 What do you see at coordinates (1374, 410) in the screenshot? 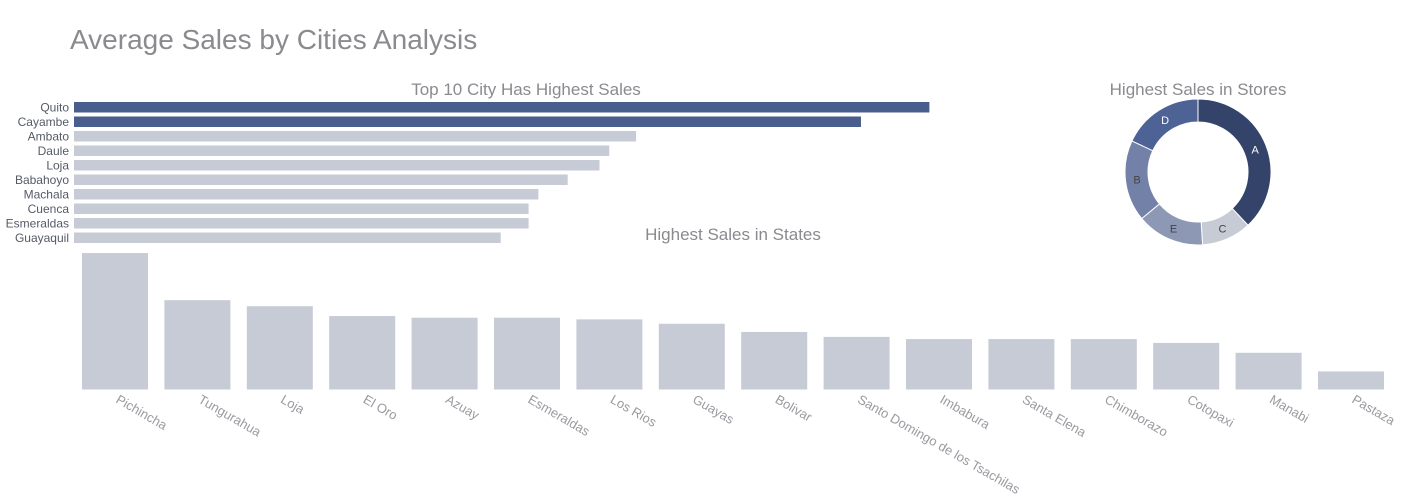
I see `state-tick-label: Pastaza` at bounding box center [1374, 410].